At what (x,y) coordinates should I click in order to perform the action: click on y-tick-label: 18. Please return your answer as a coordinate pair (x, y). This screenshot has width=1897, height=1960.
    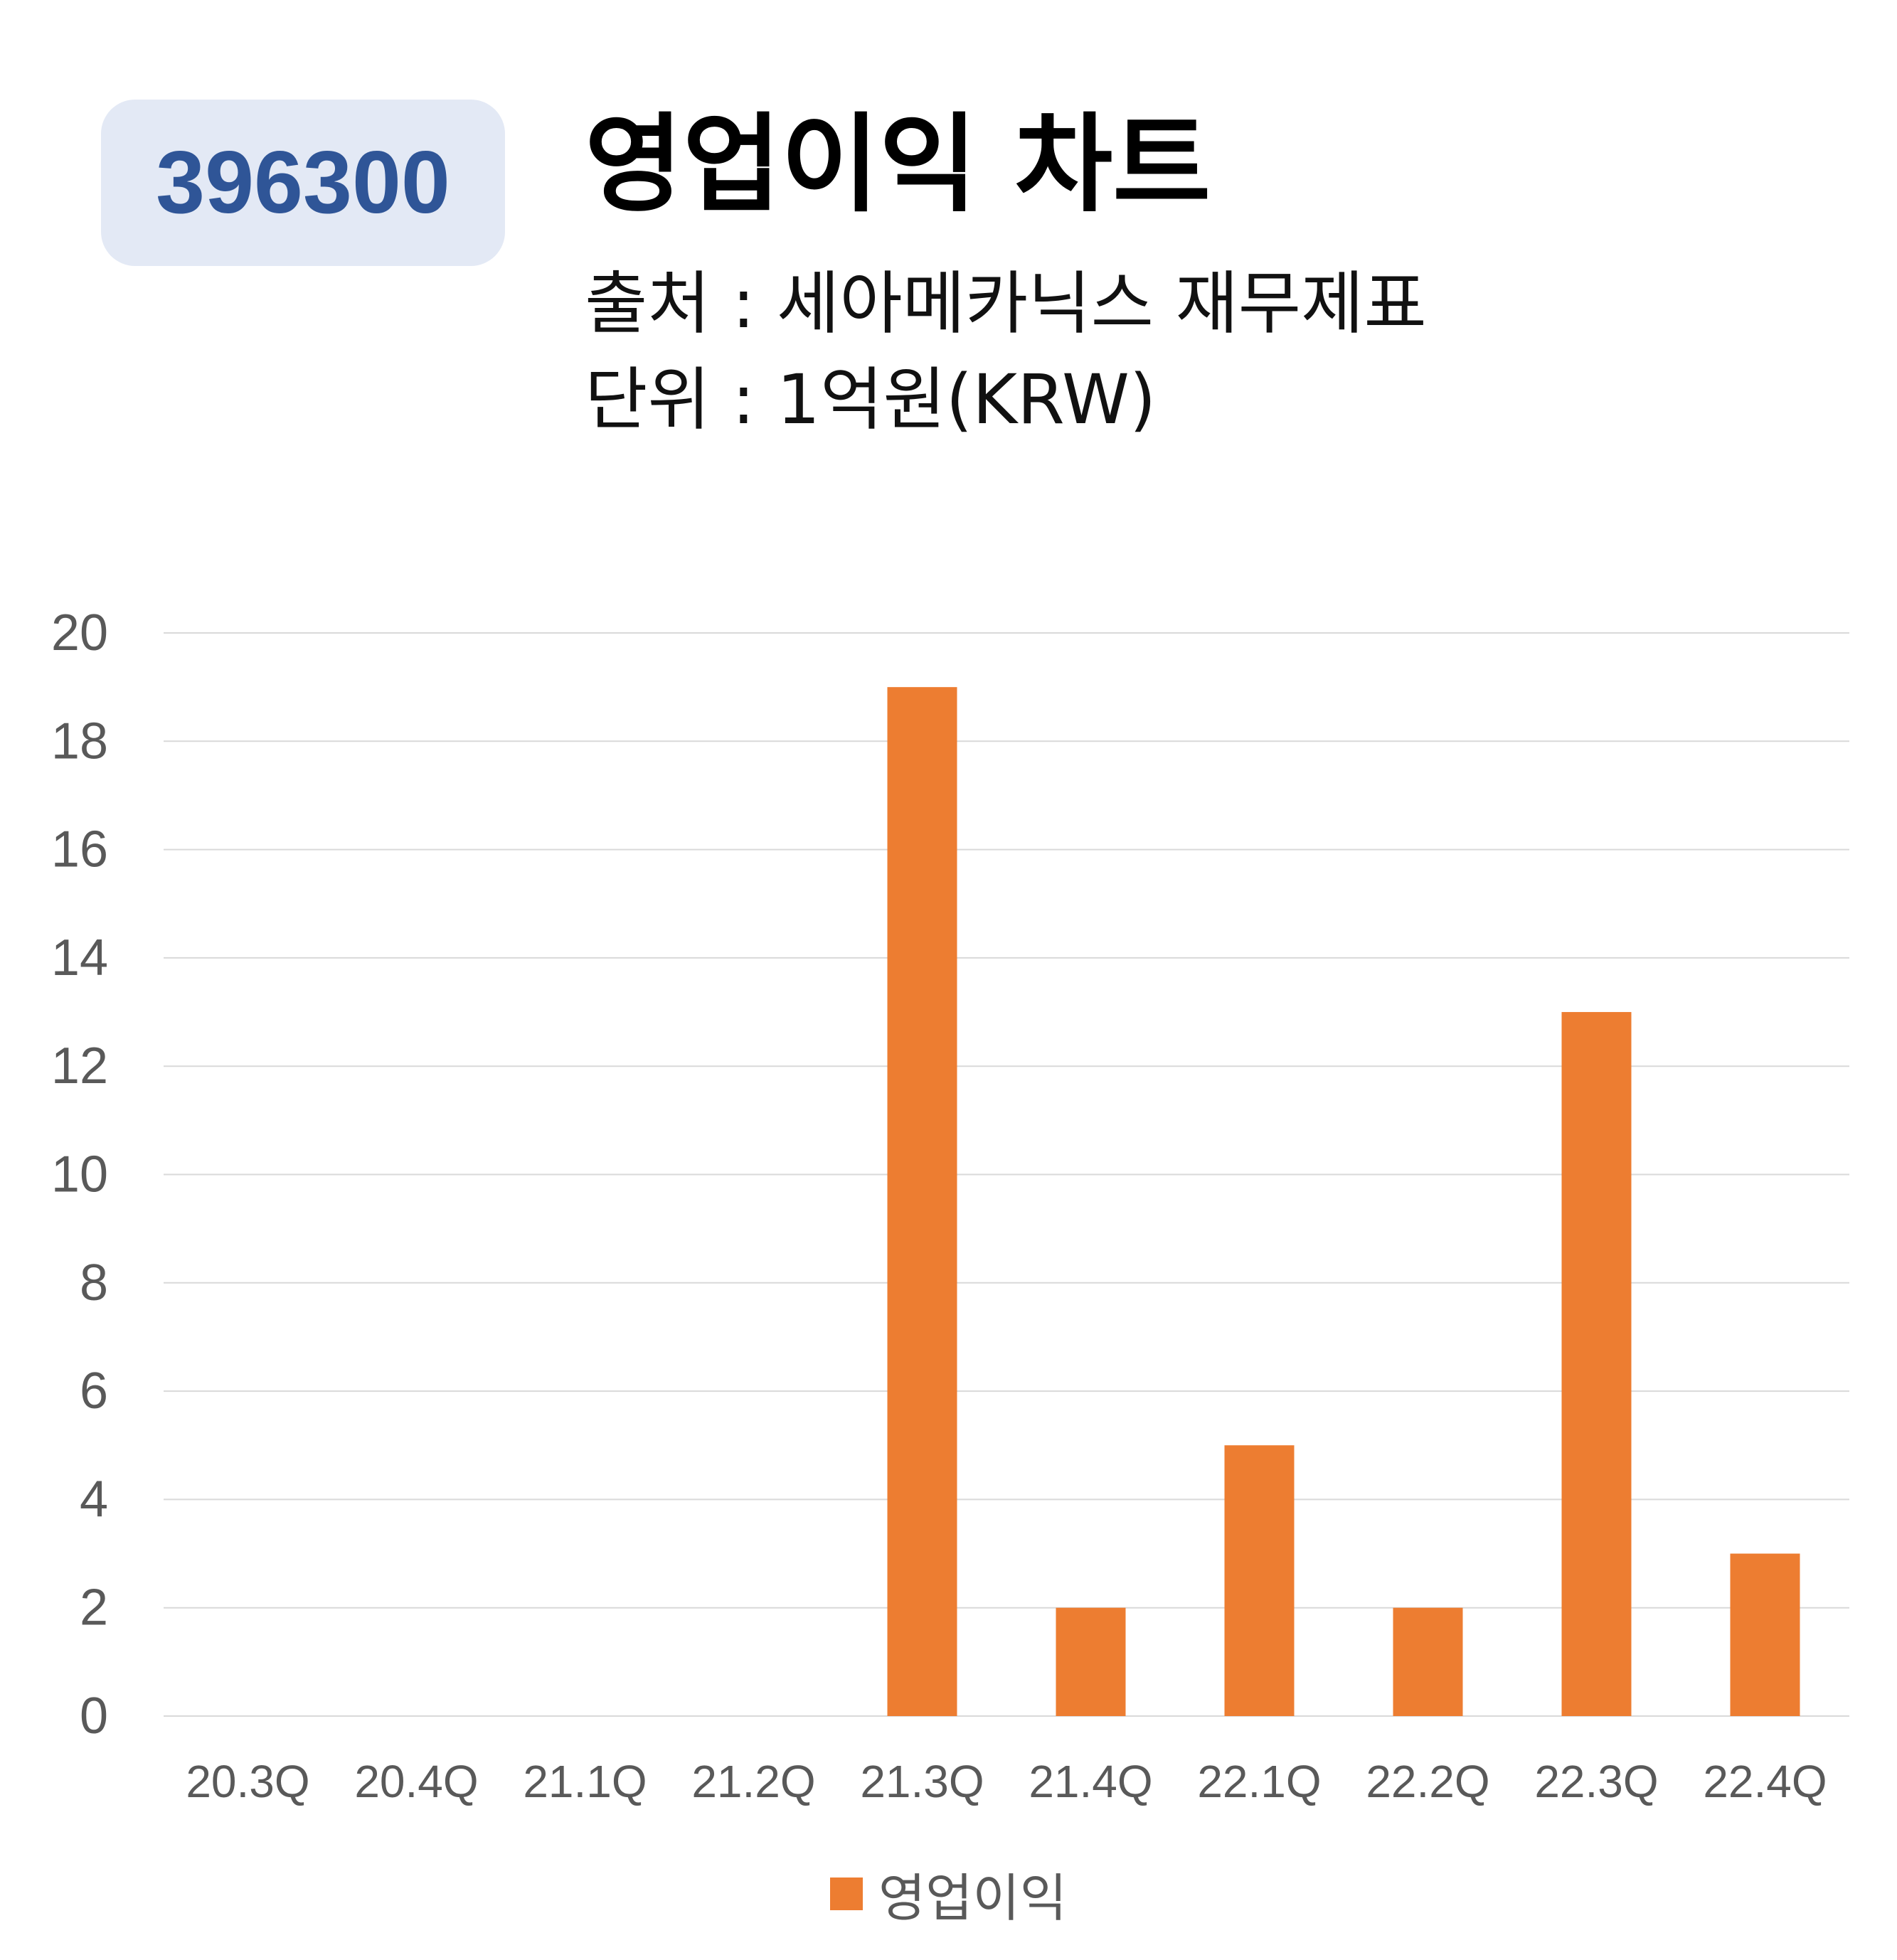
    Looking at the image, I should click on (79, 741).